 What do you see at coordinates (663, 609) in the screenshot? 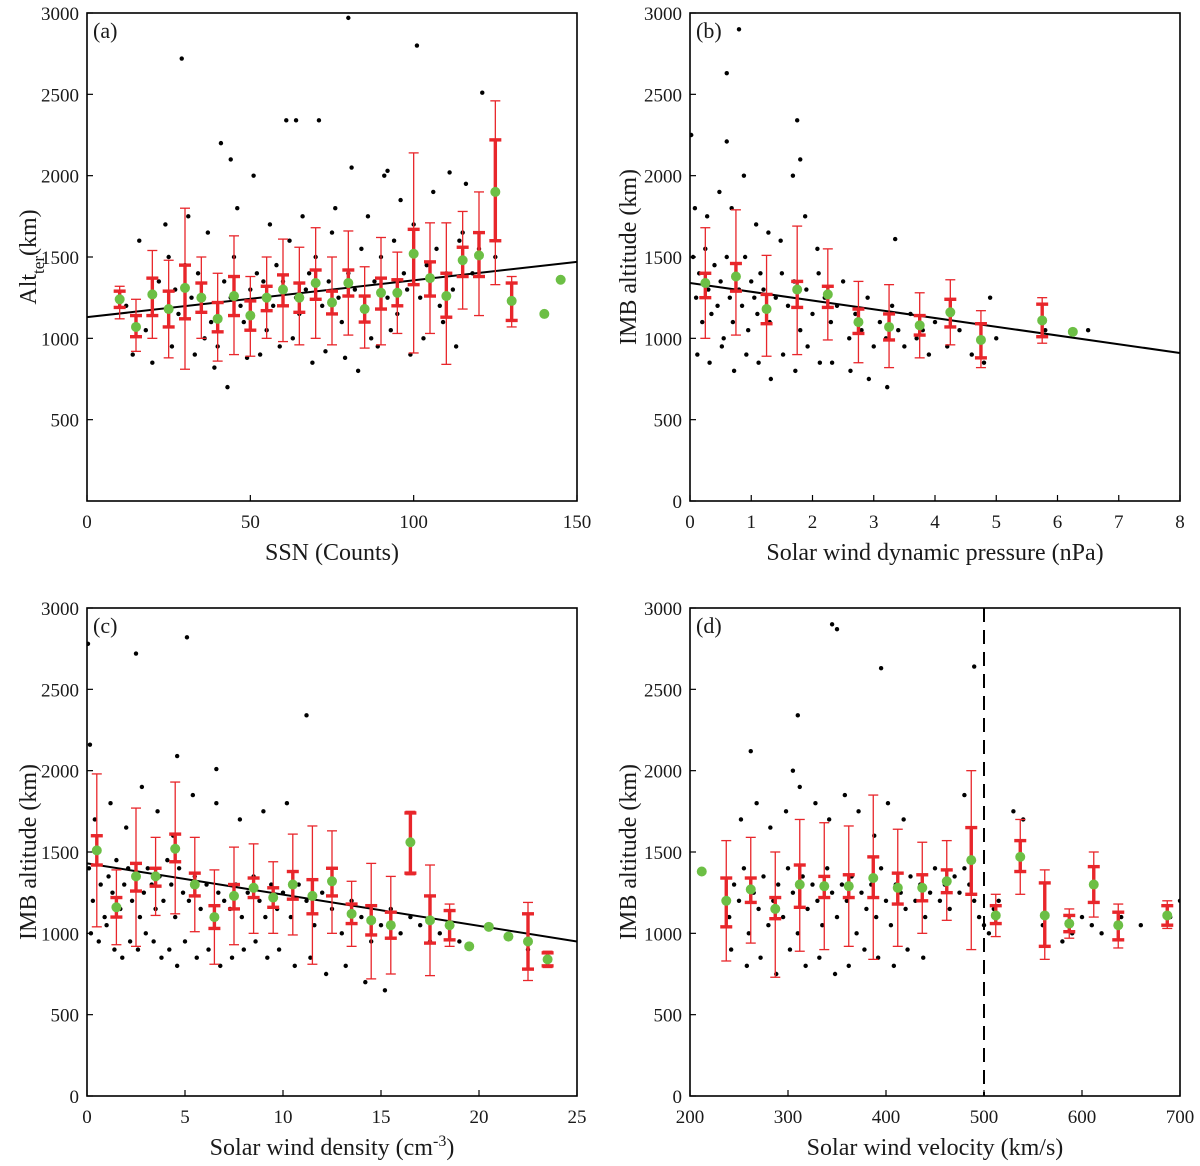
I see `y-tick-label: 3000` at bounding box center [663, 609].